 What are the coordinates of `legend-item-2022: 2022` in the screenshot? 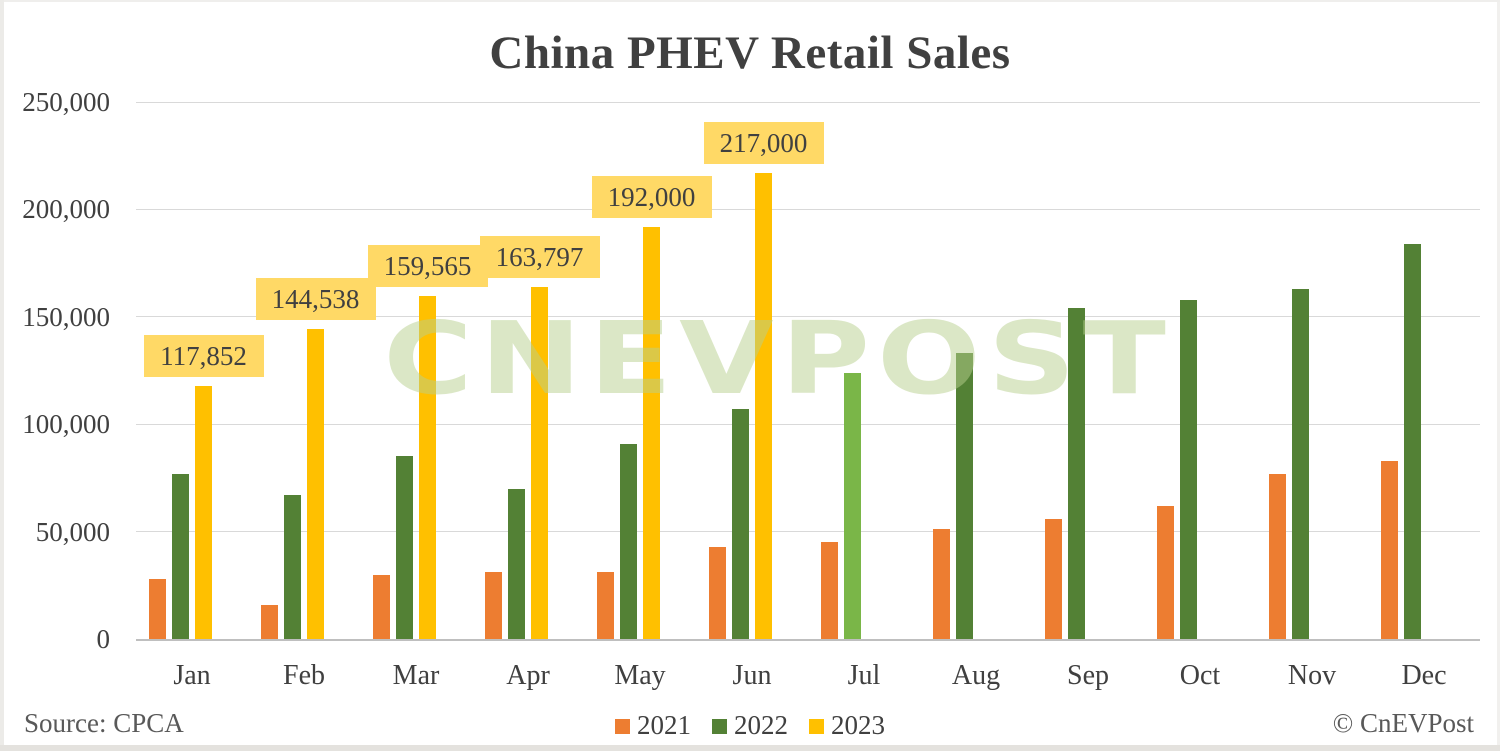 It's located at (750, 725).